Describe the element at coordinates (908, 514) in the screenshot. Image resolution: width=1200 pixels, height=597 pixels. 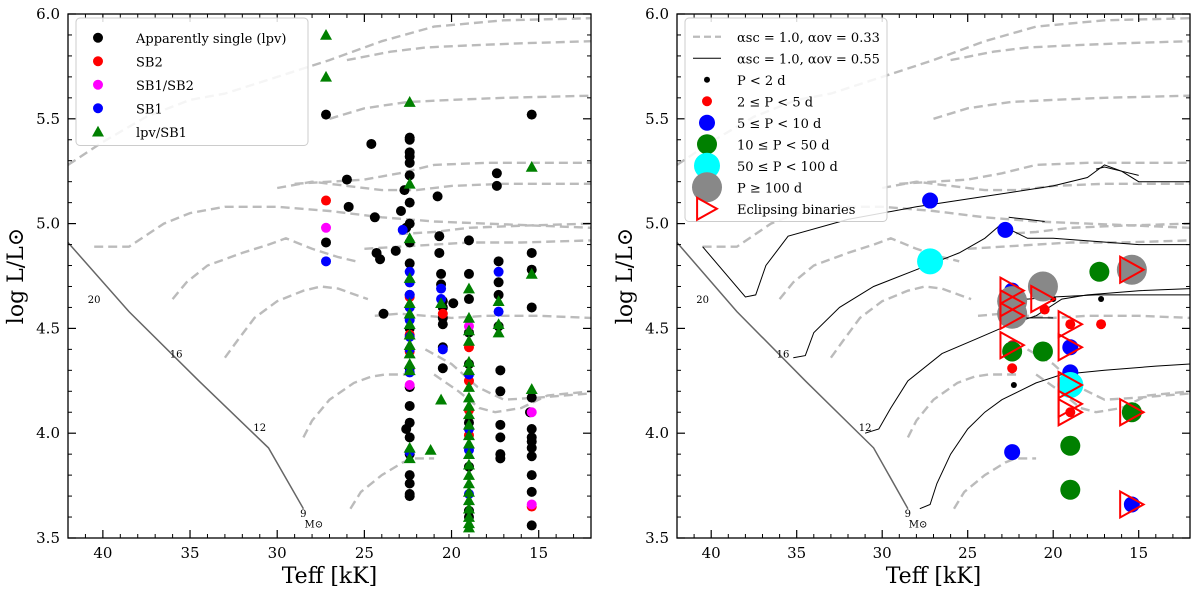
I see `mass-label: 9` at that location.